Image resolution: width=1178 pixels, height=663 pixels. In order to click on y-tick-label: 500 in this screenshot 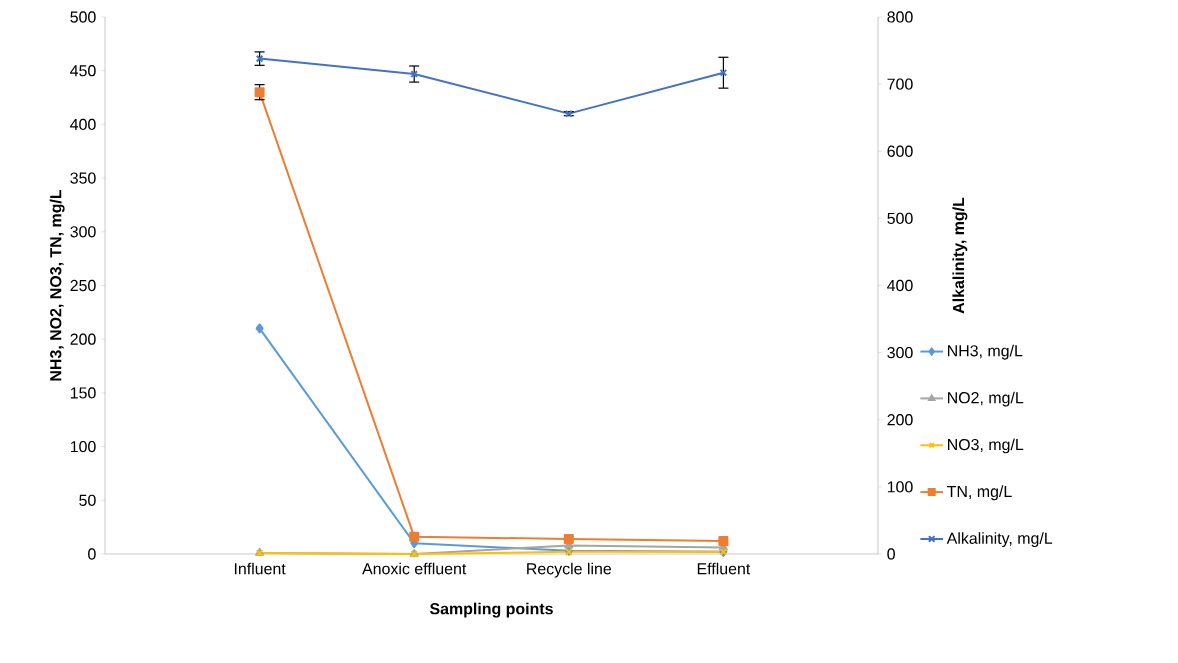, I will do `click(83, 17)`.